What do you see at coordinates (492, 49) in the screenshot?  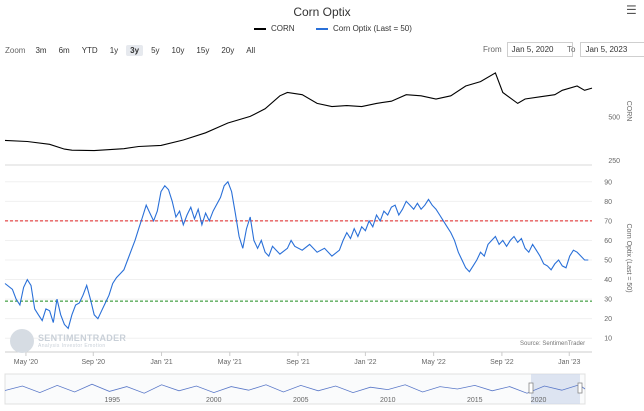 I see `from-label: From` at bounding box center [492, 49].